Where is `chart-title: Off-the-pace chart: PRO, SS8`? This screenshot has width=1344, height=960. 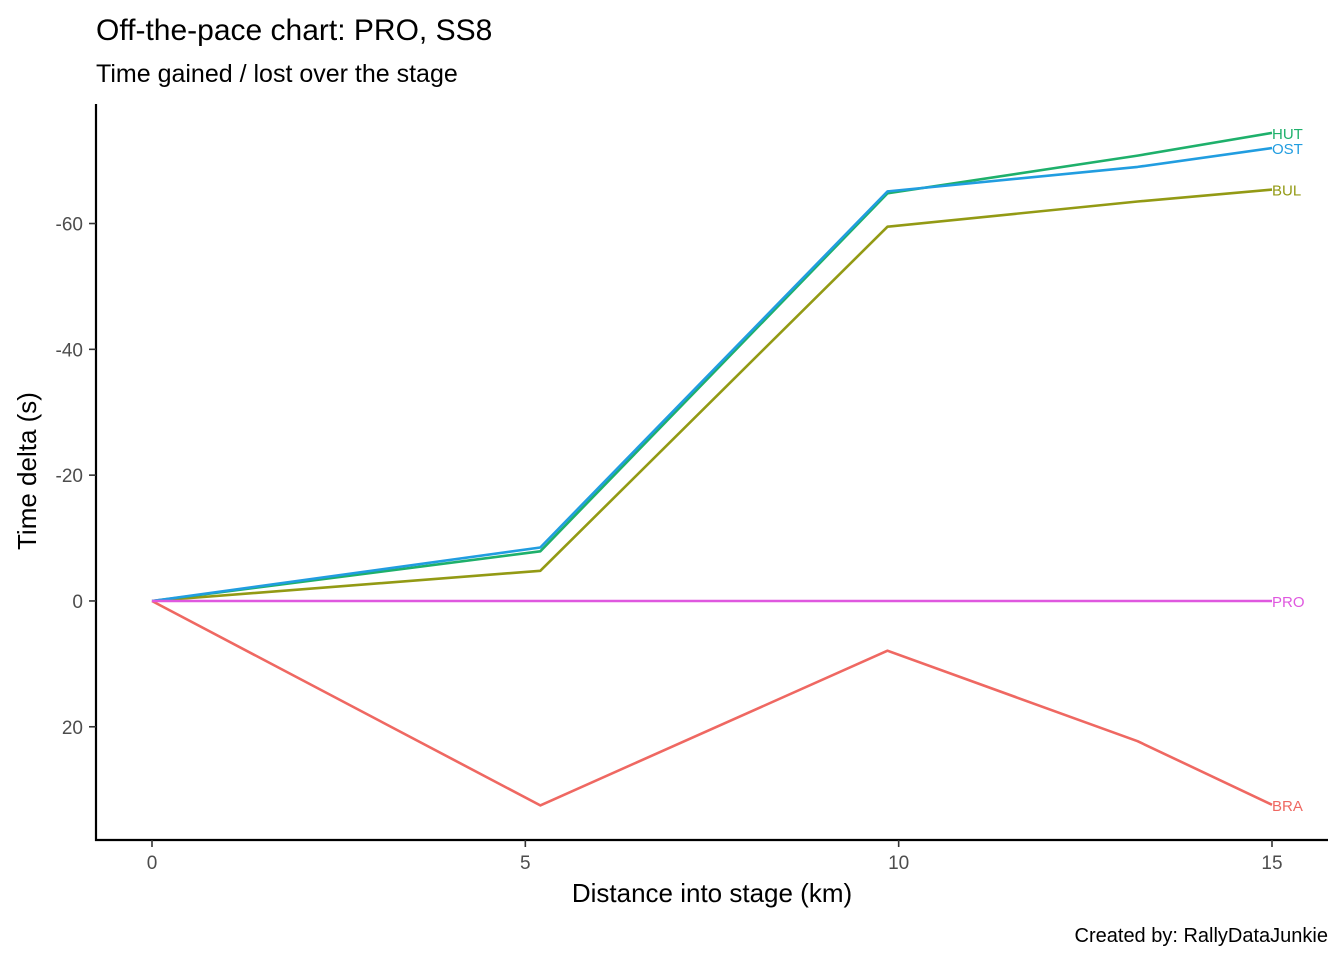
chart-title: Off-the-pace chart: PRO, SS8 is located at coordinates (294, 30).